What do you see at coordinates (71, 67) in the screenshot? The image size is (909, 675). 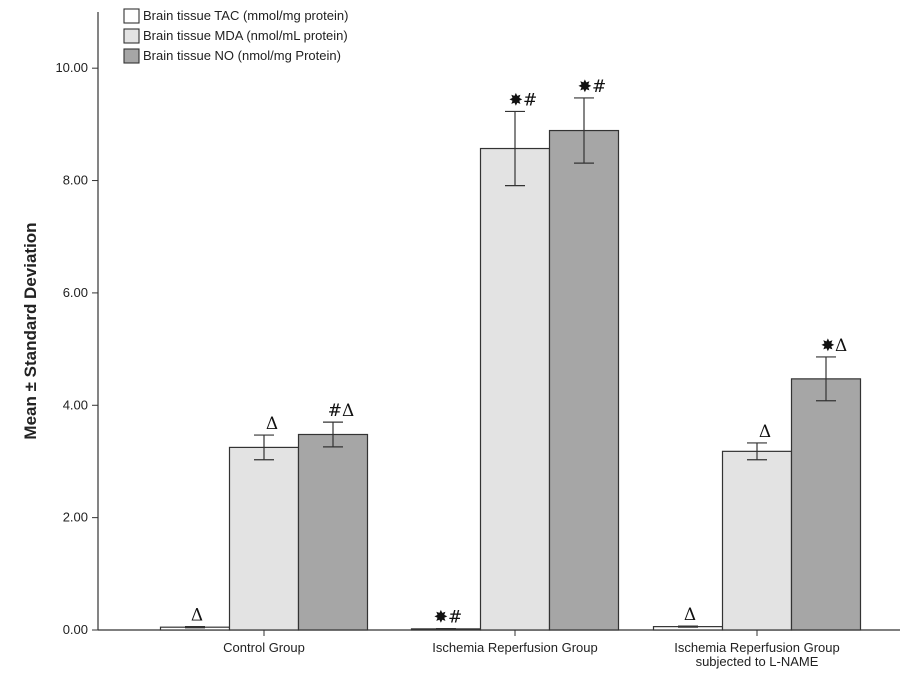 I see `y-tick-label: 10.00` at bounding box center [71, 67].